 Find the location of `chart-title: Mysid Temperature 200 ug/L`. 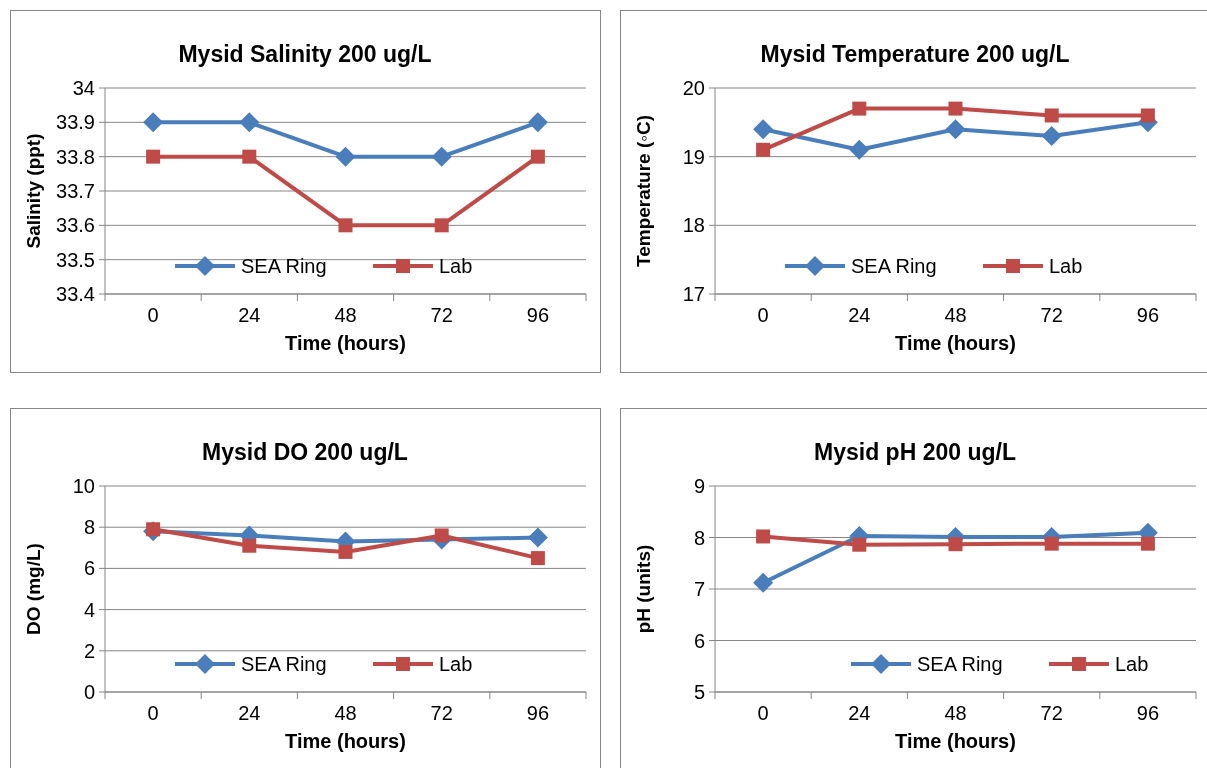

chart-title: Mysid Temperature 200 ug/L is located at coordinates (915, 54).